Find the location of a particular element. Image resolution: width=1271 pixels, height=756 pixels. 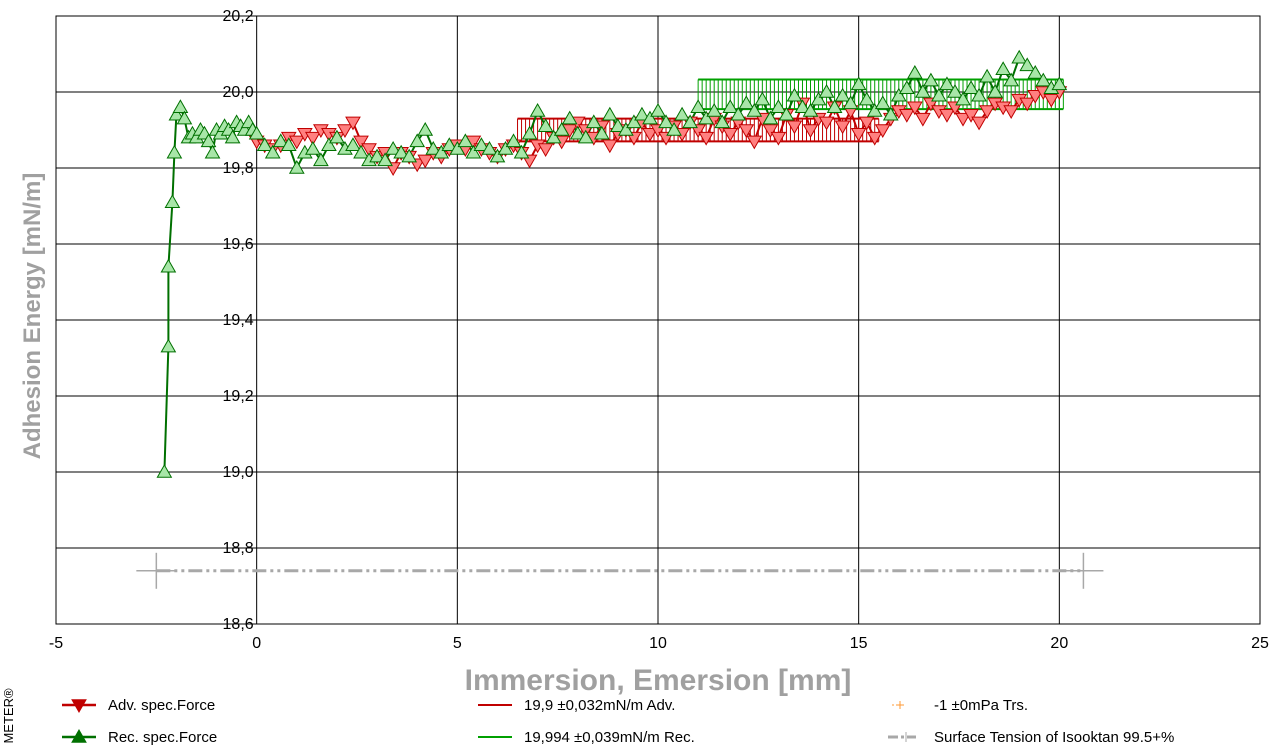

x-tick-label: 5 is located at coordinates (457, 643).